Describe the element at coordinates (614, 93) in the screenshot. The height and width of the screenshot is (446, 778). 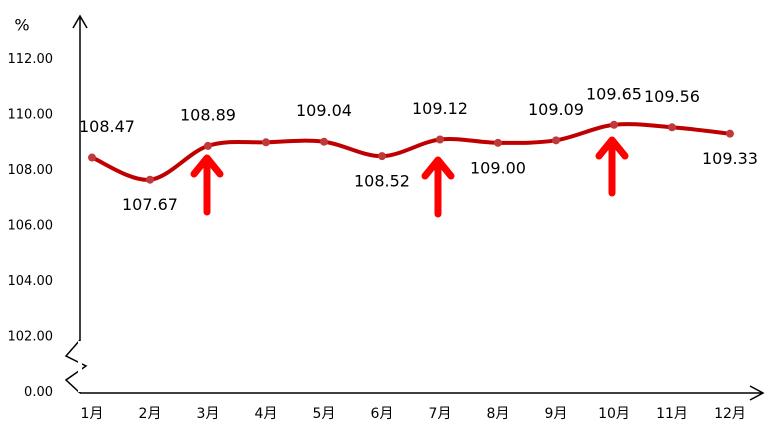
I see `data-label: 109.65` at that location.